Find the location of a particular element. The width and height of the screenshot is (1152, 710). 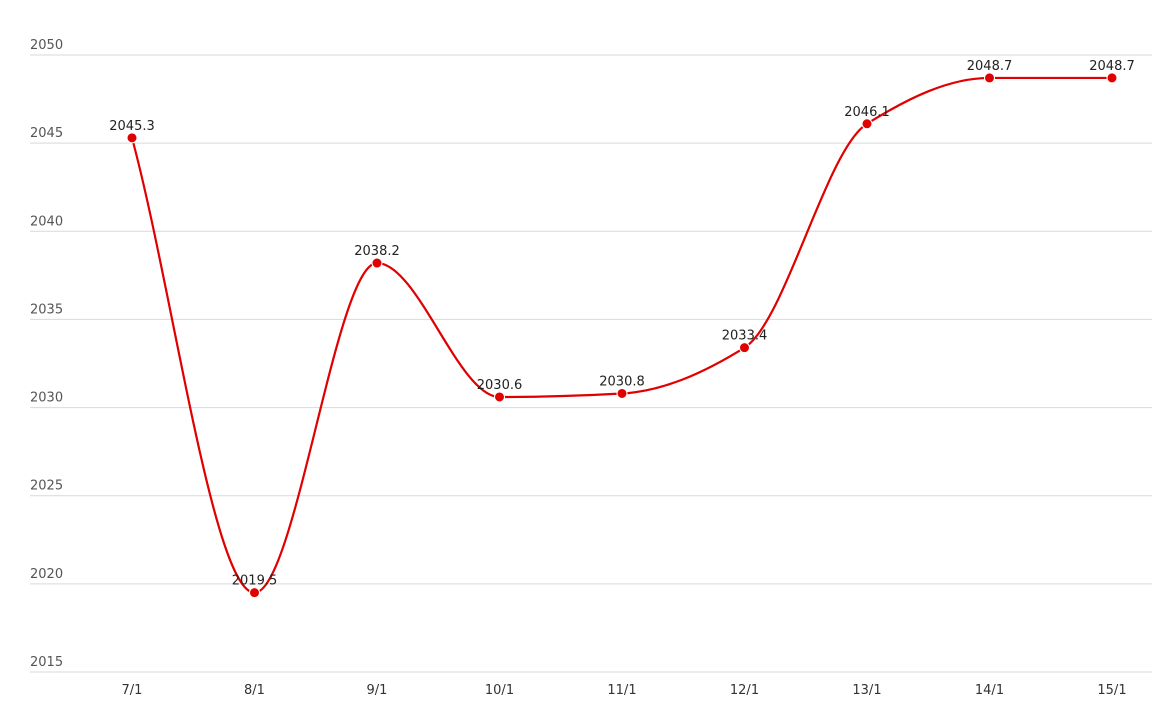

y-tick-label: 2015 is located at coordinates (46, 662).